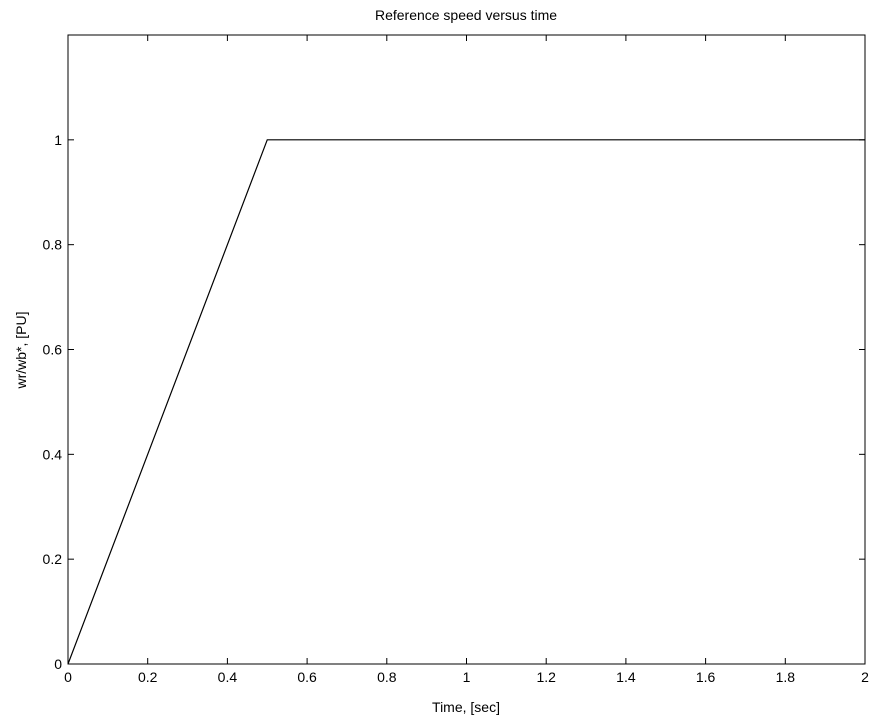 Image resolution: width=872 pixels, height=718 pixels. I want to click on chart-title: Reference speed versus time, so click(466, 15).